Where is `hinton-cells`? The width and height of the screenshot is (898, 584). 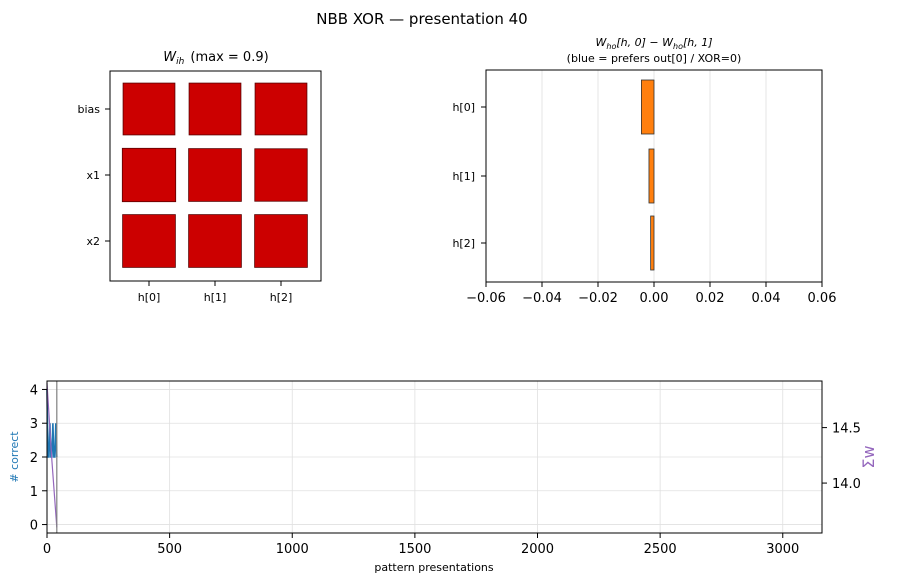
hinton-cells is located at coordinates (214, 175).